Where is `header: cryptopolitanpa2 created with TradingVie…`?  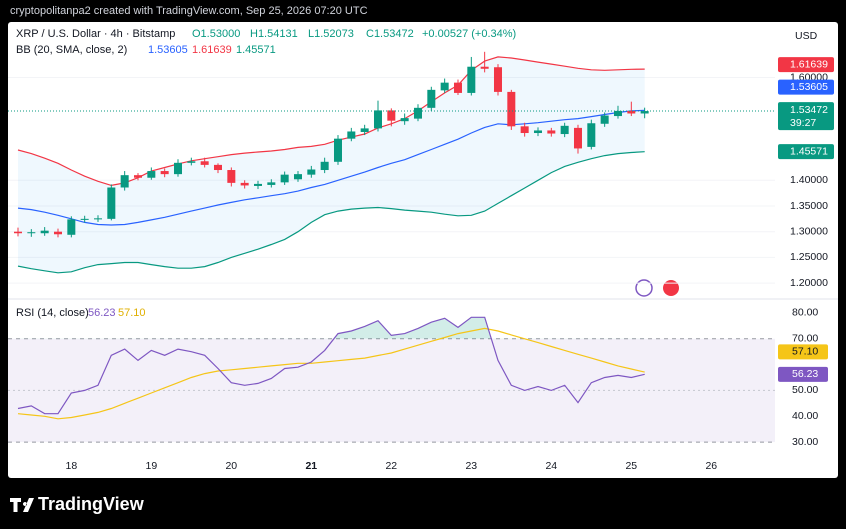
header: cryptopolitanpa2 created with TradingVie… is located at coordinates (189, 11).